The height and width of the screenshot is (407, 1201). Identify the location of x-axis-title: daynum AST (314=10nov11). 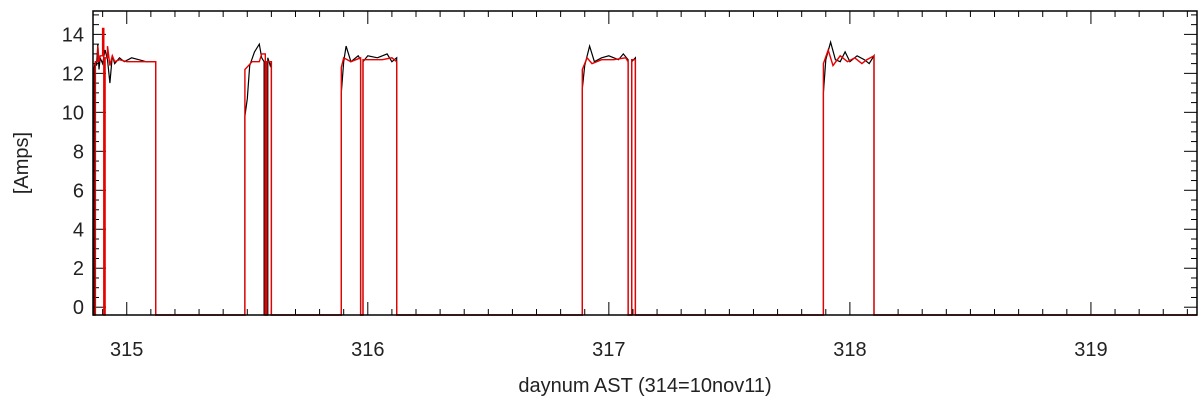
(644, 386).